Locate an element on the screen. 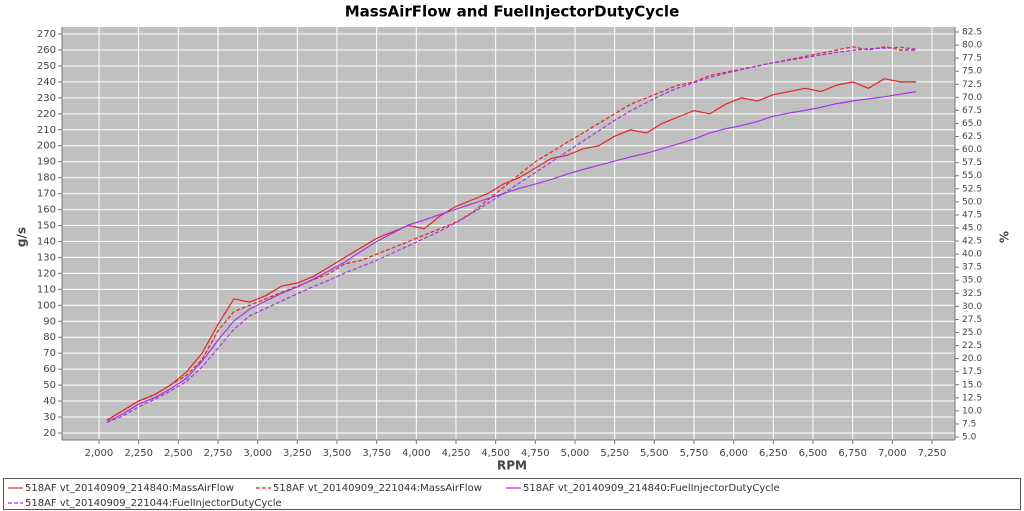 This screenshot has height=511, width=1024. x-axis-label: RPM is located at coordinates (512, 466).